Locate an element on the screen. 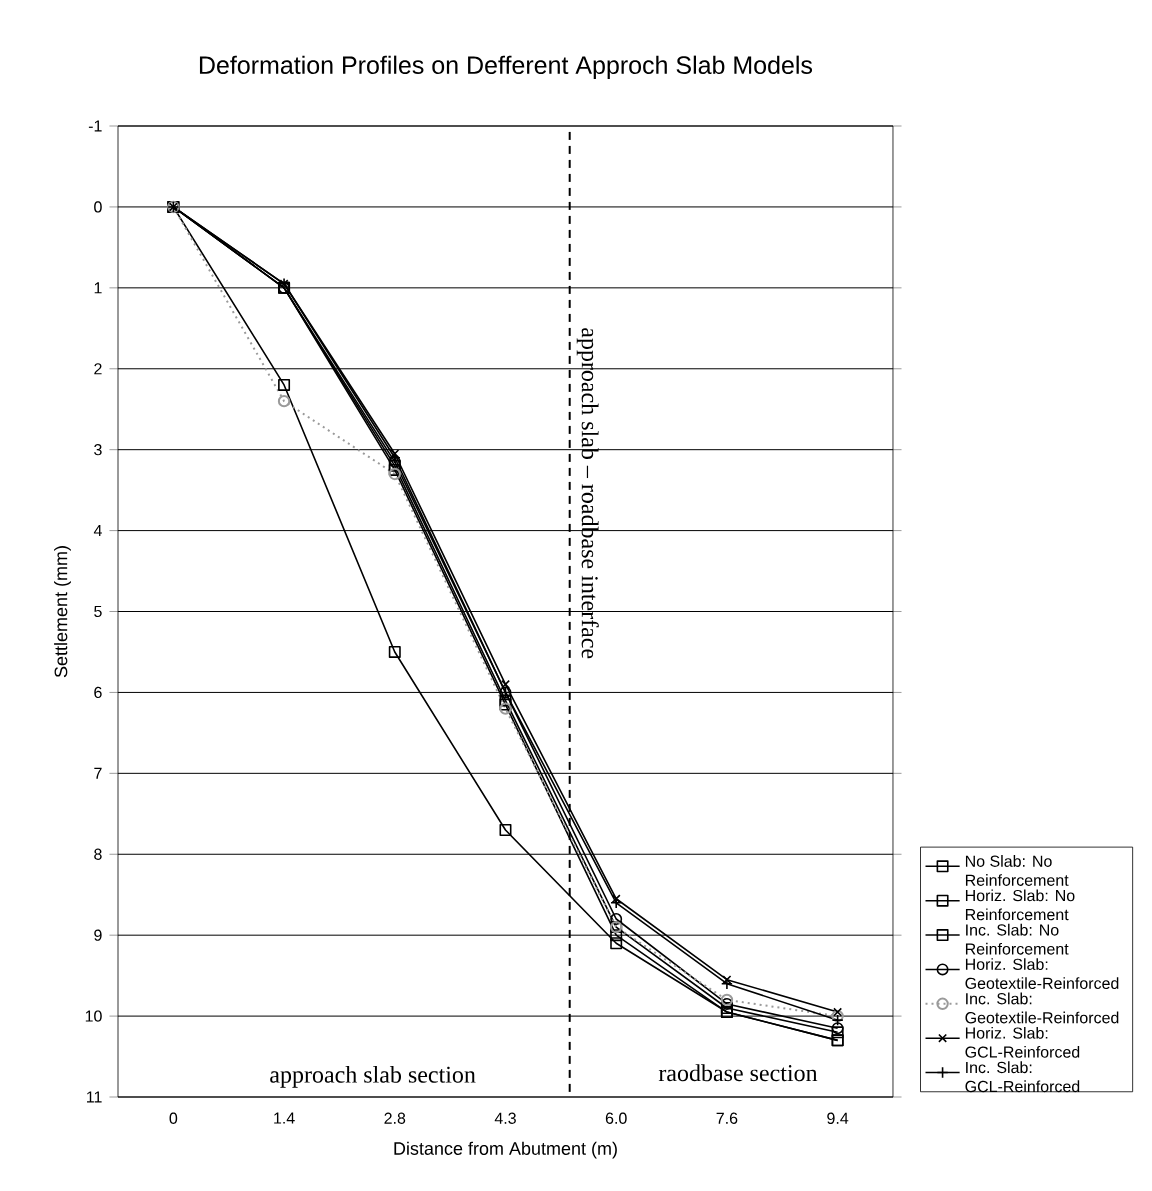 The width and height of the screenshot is (1152, 1191). legend-label: No Slab: No Reinforcement is located at coordinates (1017, 870).